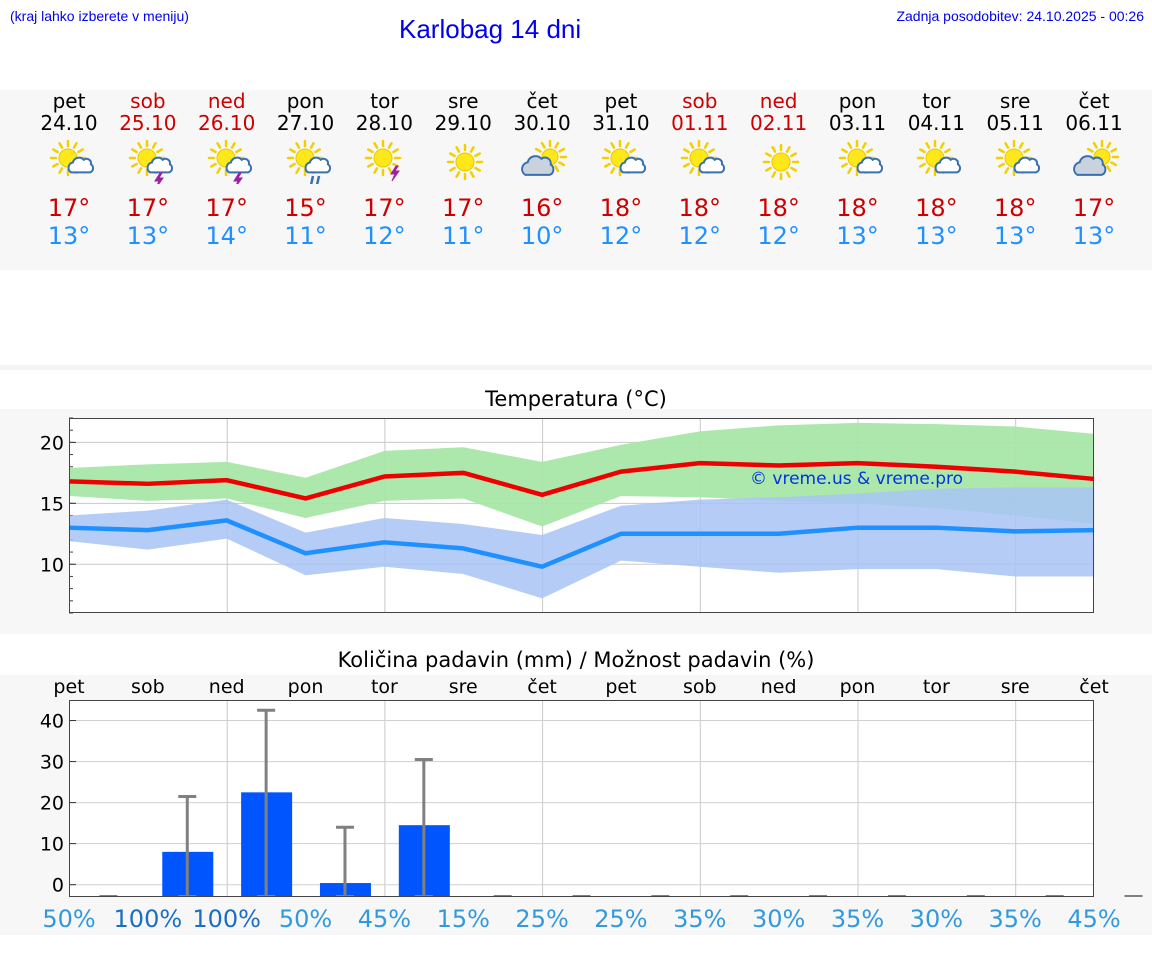 Image resolution: width=1152 pixels, height=975 pixels. What do you see at coordinates (1093, 919) in the screenshot?
I see `precip-probability: 45%` at bounding box center [1093, 919].